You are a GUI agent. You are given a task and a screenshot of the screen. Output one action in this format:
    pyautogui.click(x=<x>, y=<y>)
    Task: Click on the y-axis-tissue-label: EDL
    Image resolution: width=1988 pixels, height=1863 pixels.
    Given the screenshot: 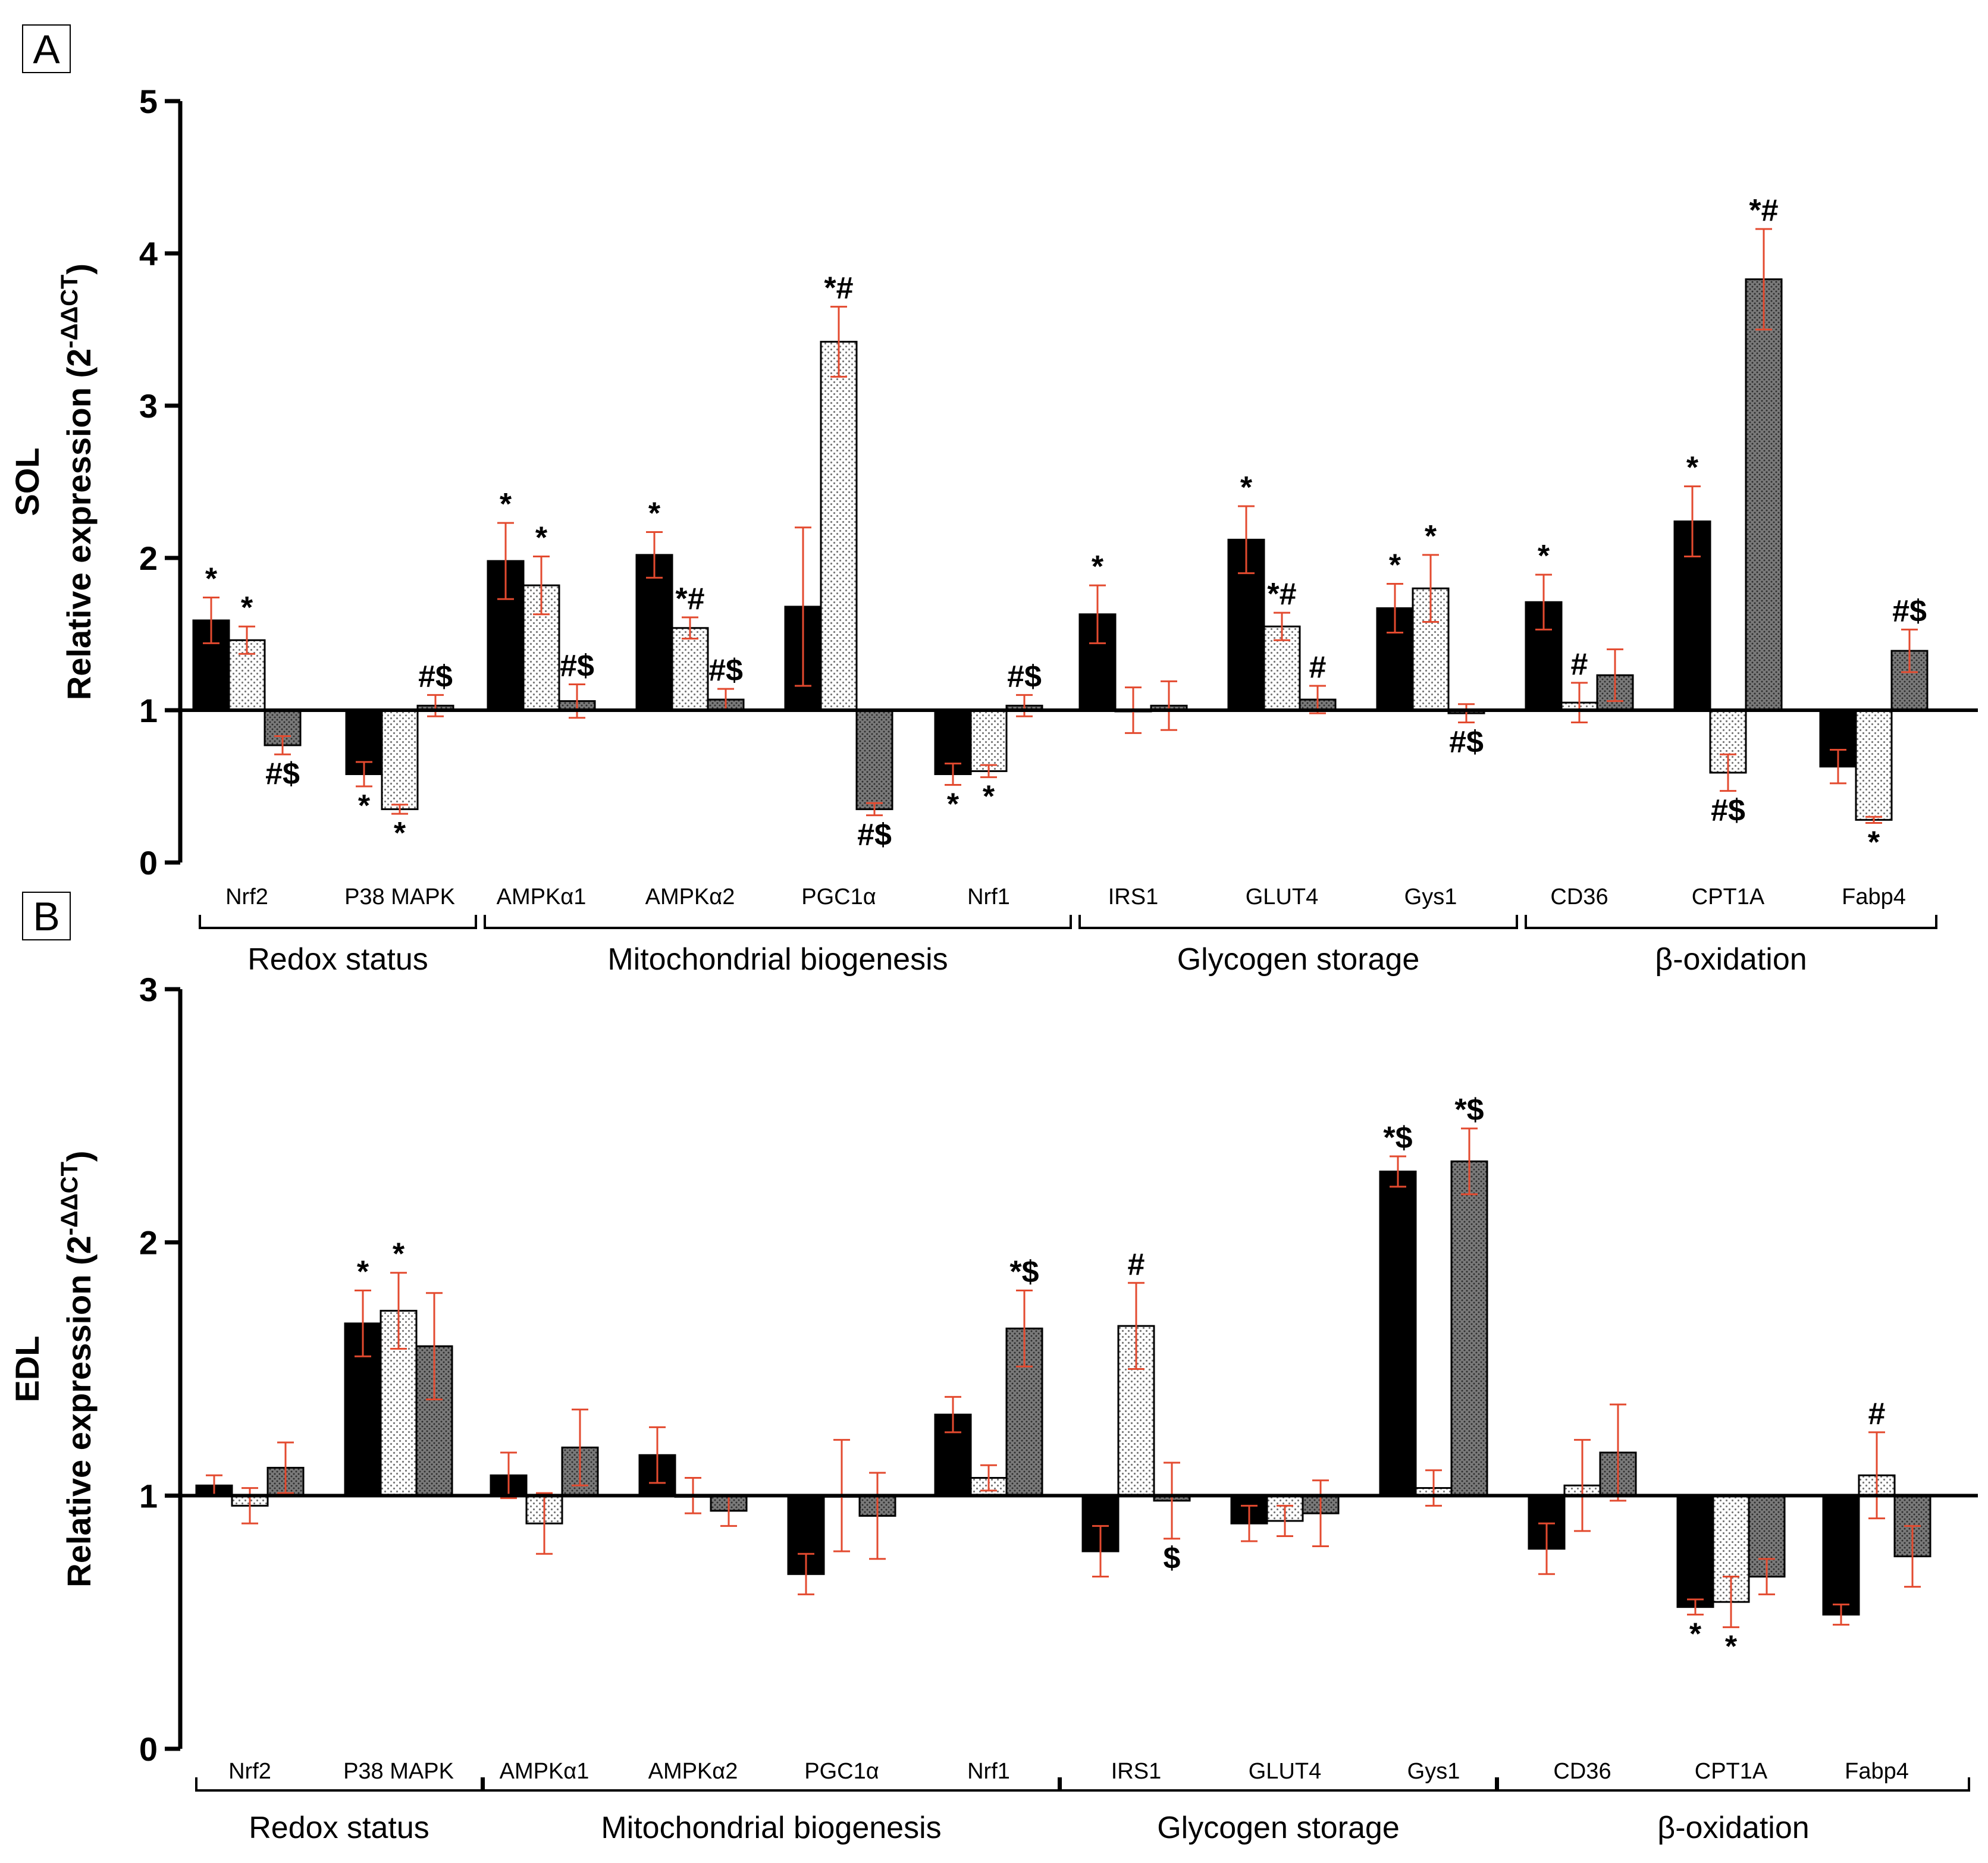 What is the action you would take?
    pyautogui.click(x=27, y=1369)
    